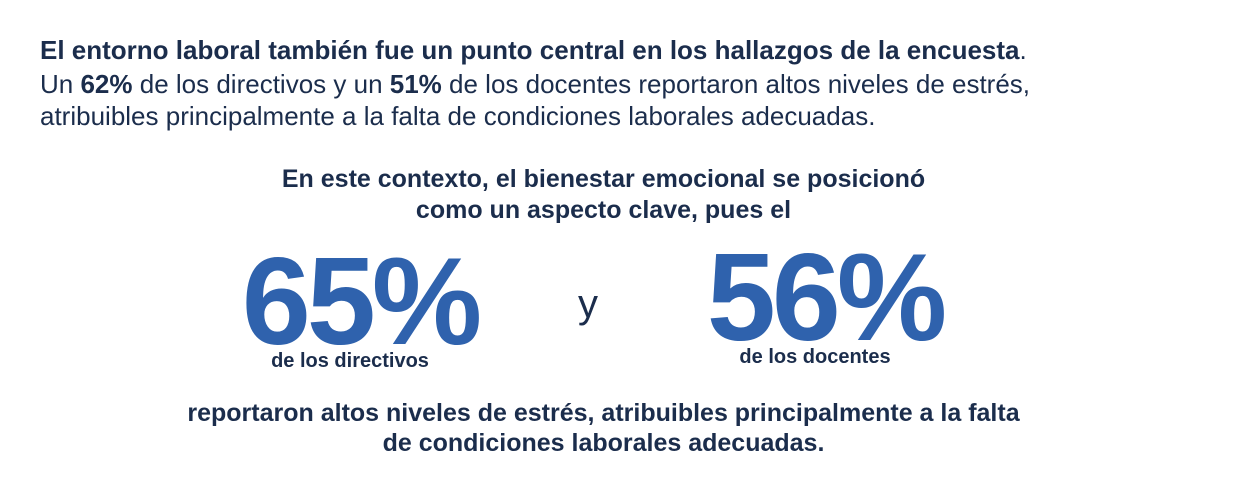 This screenshot has height=495, width=1237. I want to click on intro-text: de los directivos y un, so click(261, 84).